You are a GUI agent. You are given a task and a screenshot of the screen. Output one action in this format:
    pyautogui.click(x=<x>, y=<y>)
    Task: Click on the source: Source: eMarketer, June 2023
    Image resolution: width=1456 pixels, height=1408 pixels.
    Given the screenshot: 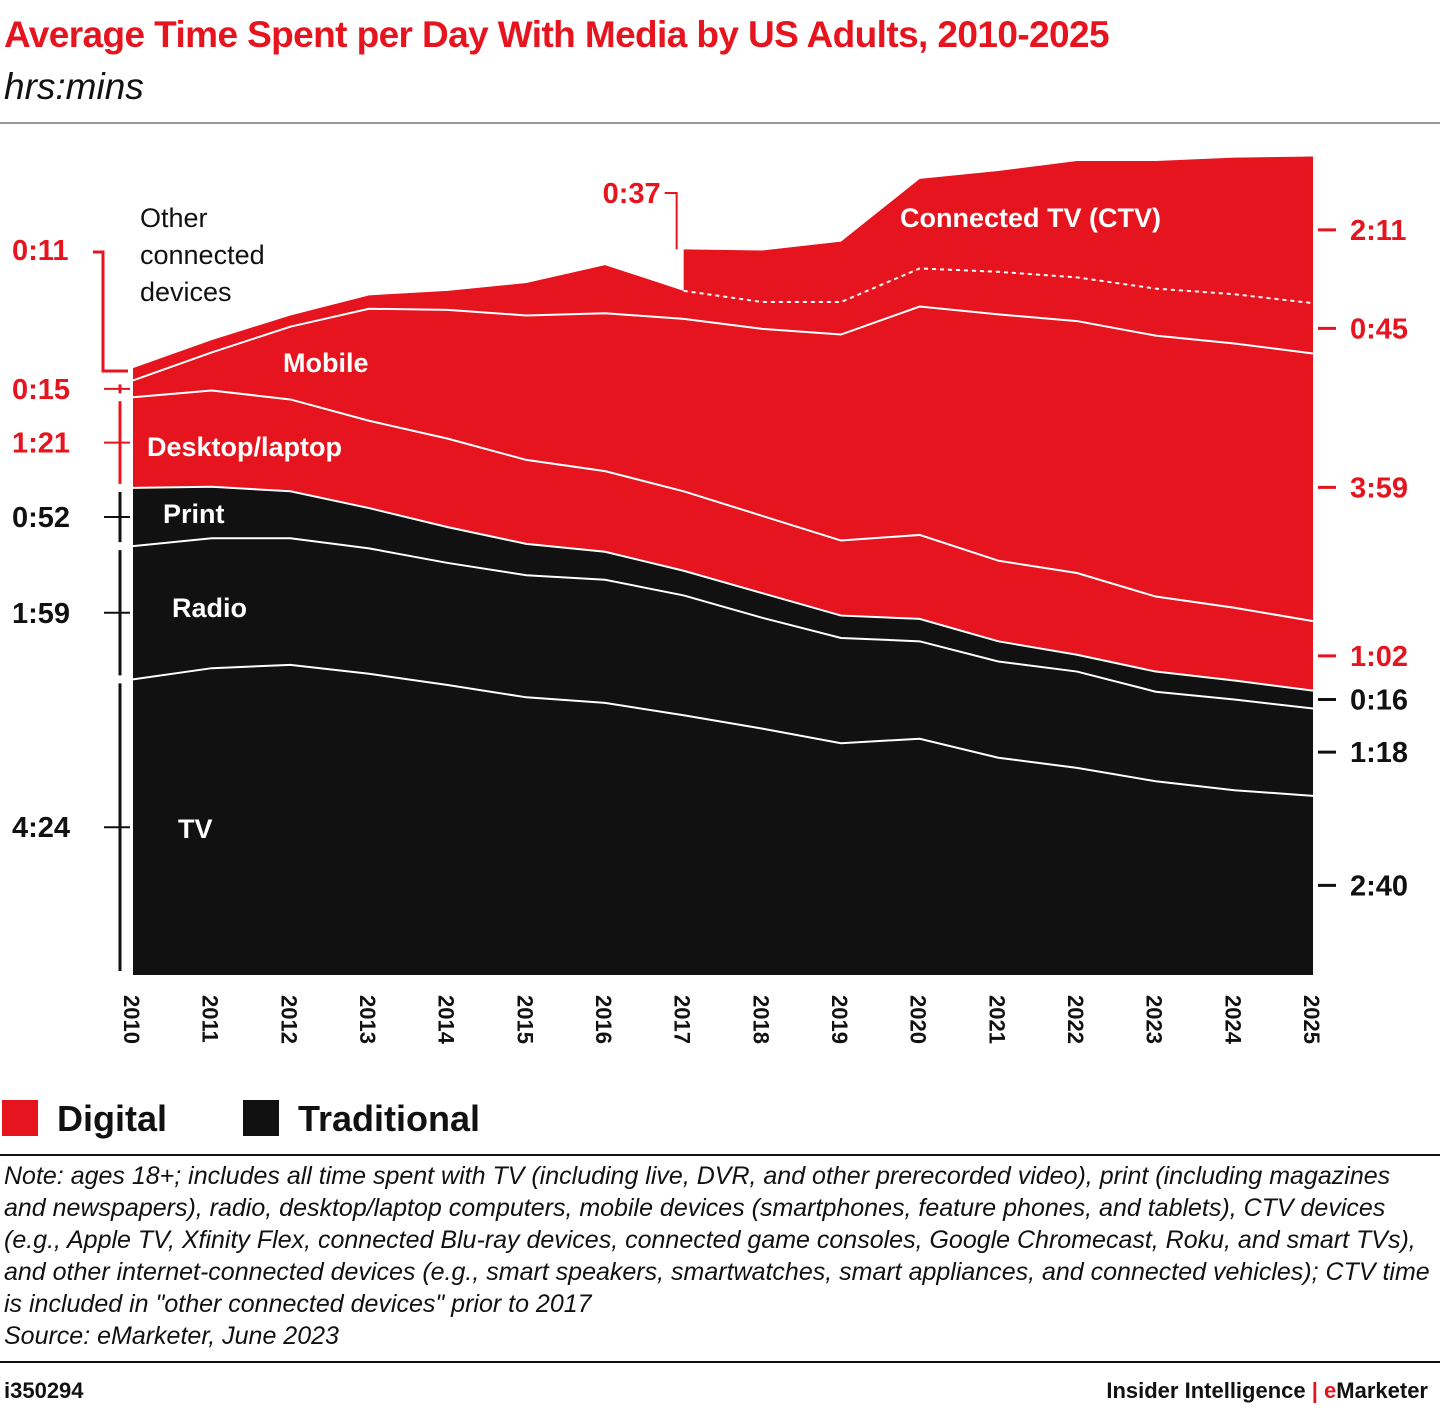 What is the action you would take?
    pyautogui.click(x=171, y=1336)
    